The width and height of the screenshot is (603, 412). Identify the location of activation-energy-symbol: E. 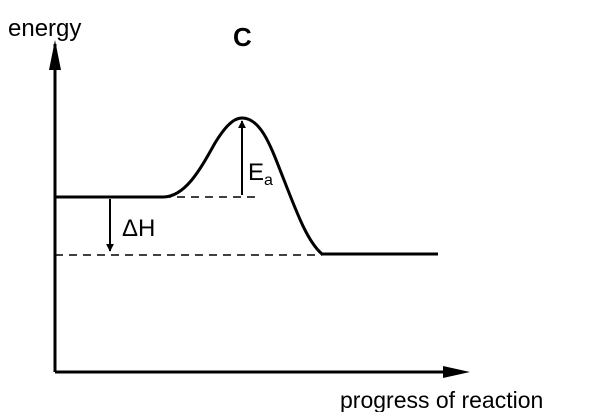
(256, 172).